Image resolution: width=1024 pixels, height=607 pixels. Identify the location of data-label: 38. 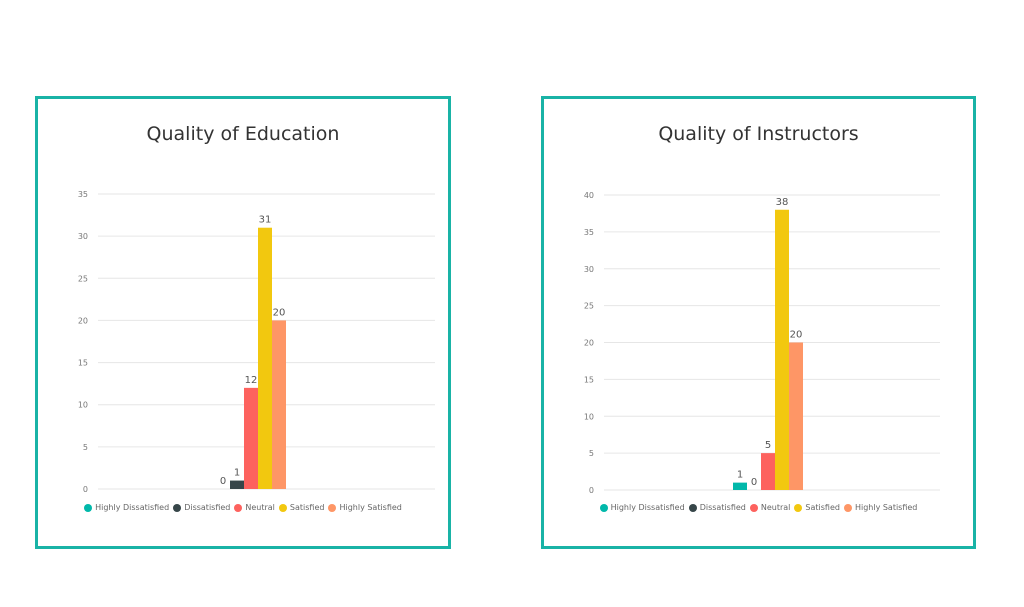
(782, 202).